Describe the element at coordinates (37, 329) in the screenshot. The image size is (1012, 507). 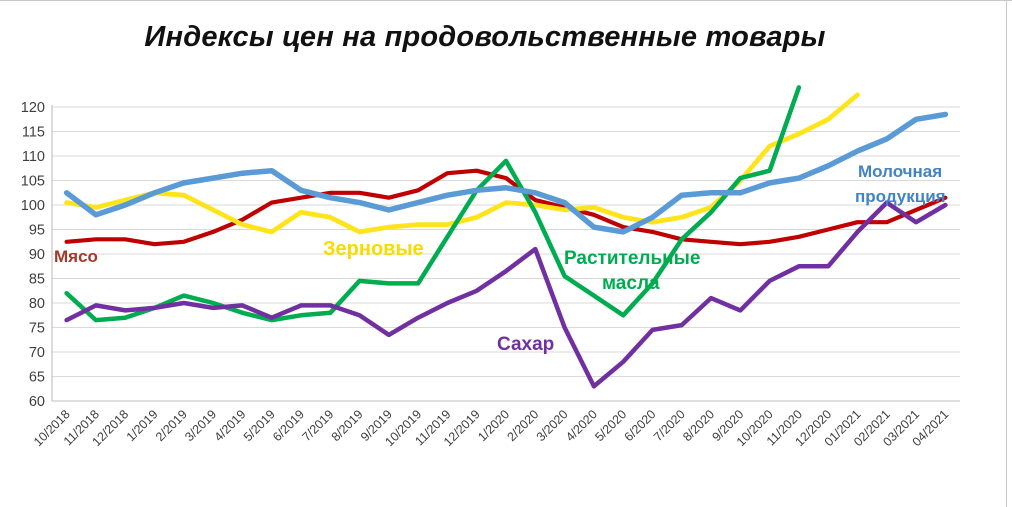
I see `y-axis-tick-label: 75` at that location.